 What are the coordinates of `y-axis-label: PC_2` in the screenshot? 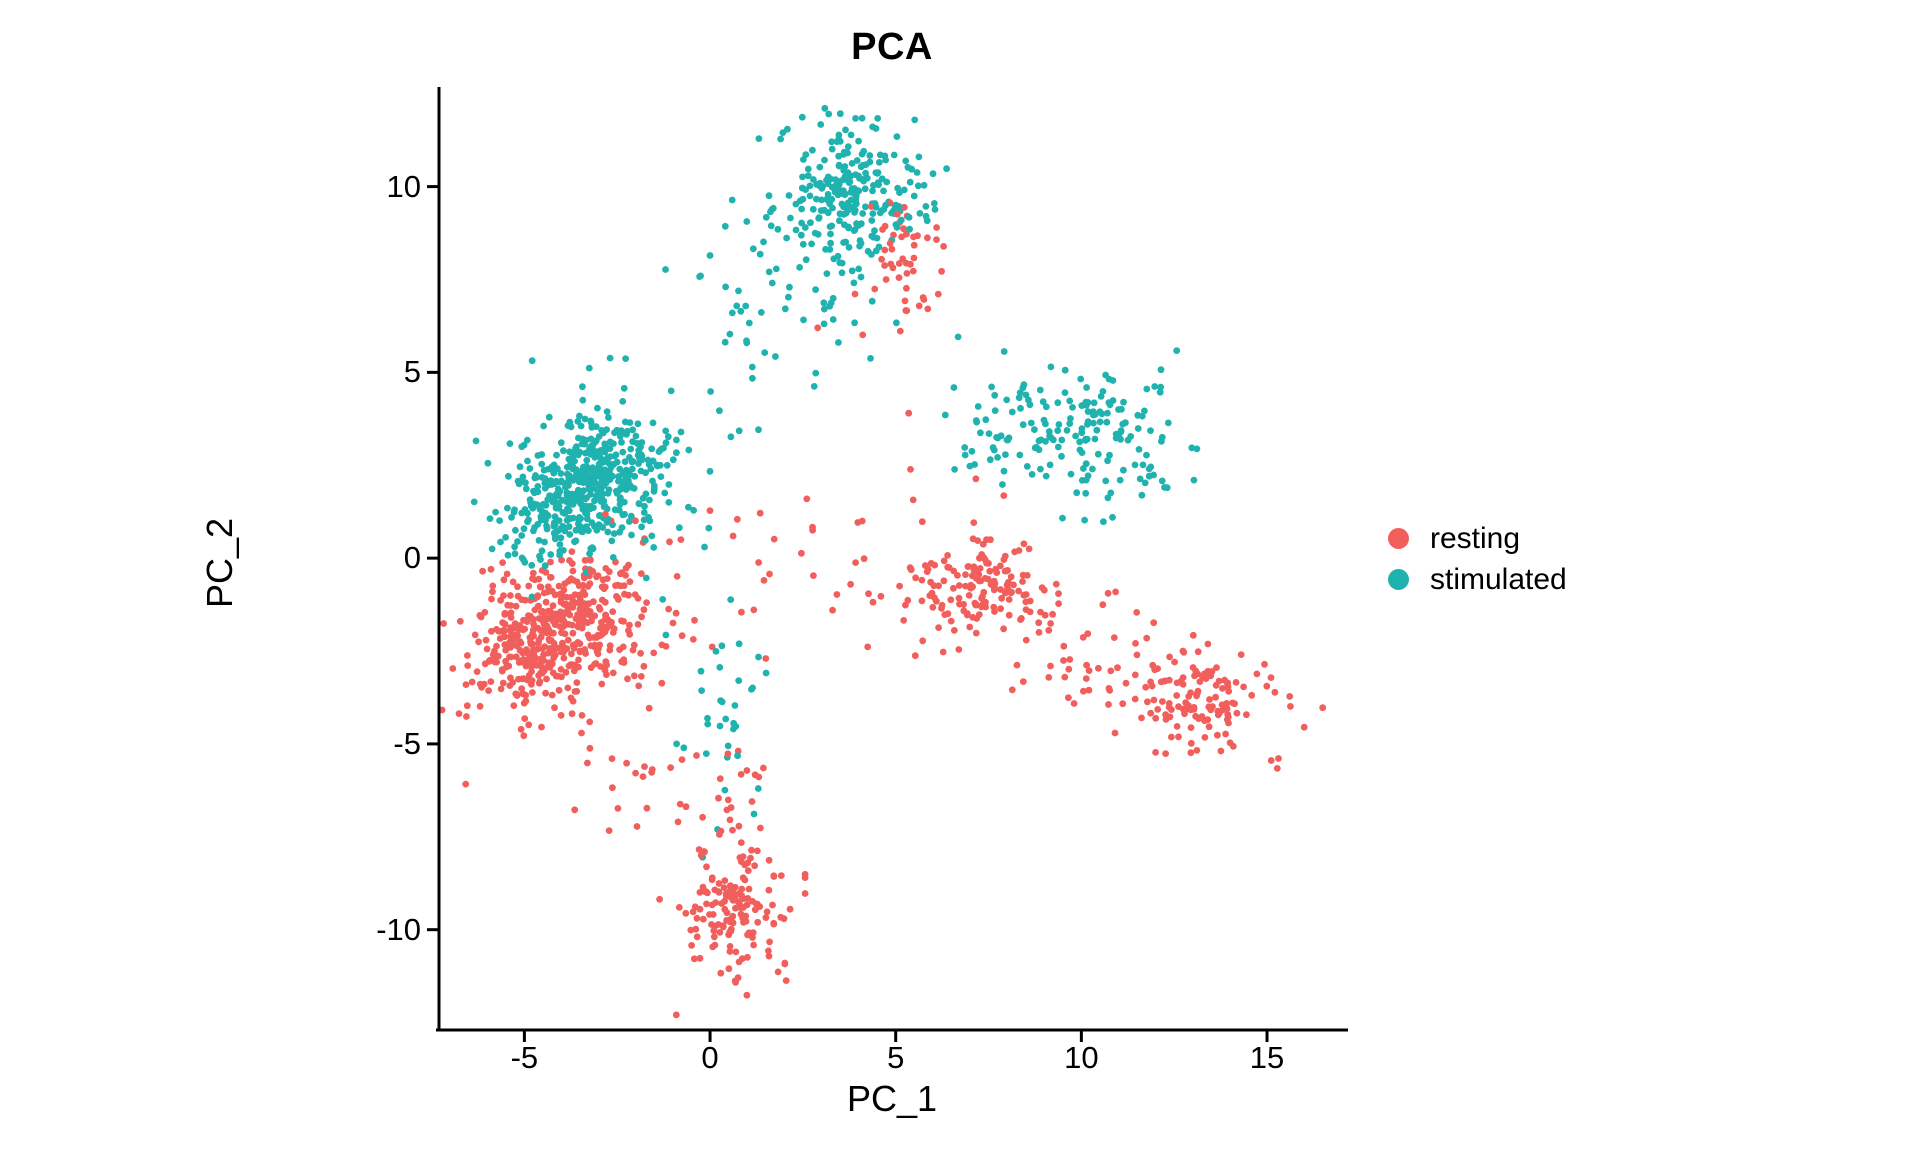 It's located at (219, 563).